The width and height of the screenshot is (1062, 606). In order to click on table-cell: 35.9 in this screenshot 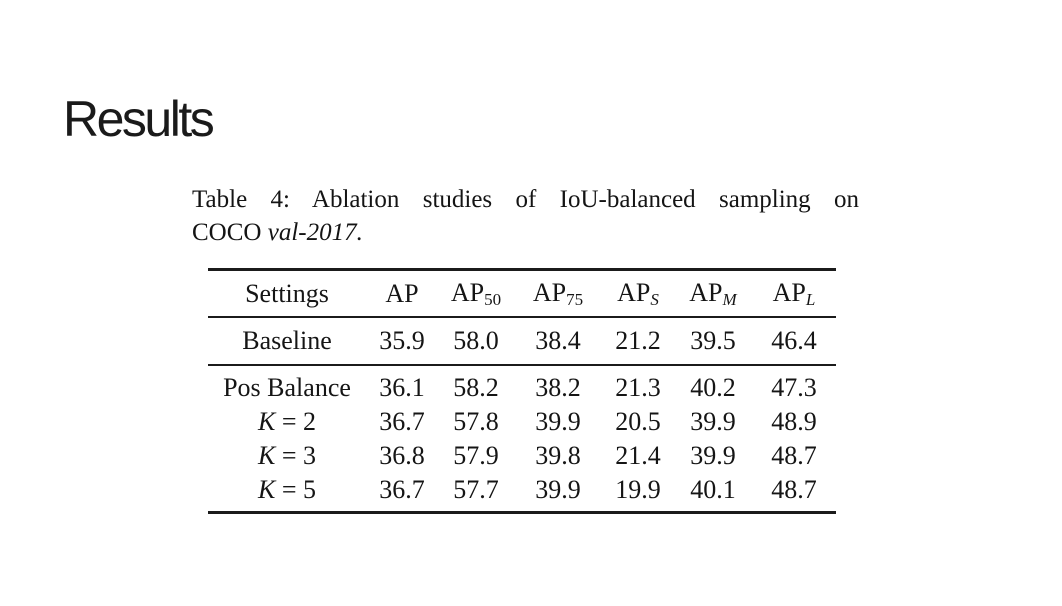, I will do `click(402, 341)`.